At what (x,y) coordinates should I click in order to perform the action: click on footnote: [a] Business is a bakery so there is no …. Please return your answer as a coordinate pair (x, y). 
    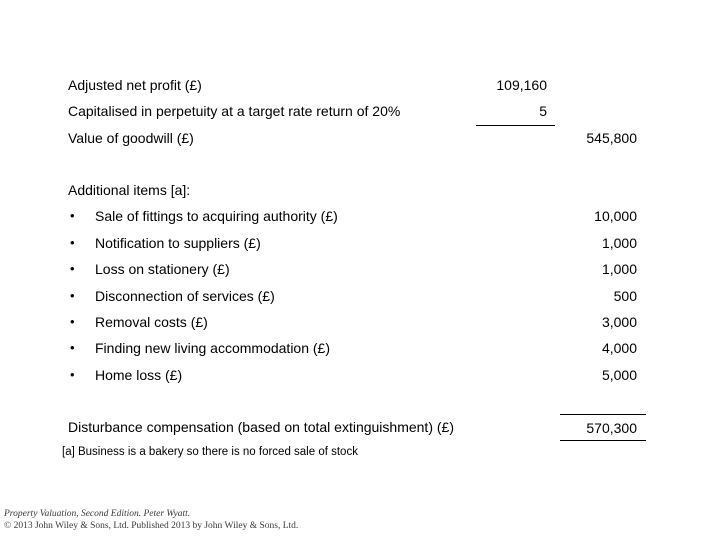
    Looking at the image, I should click on (210, 452).